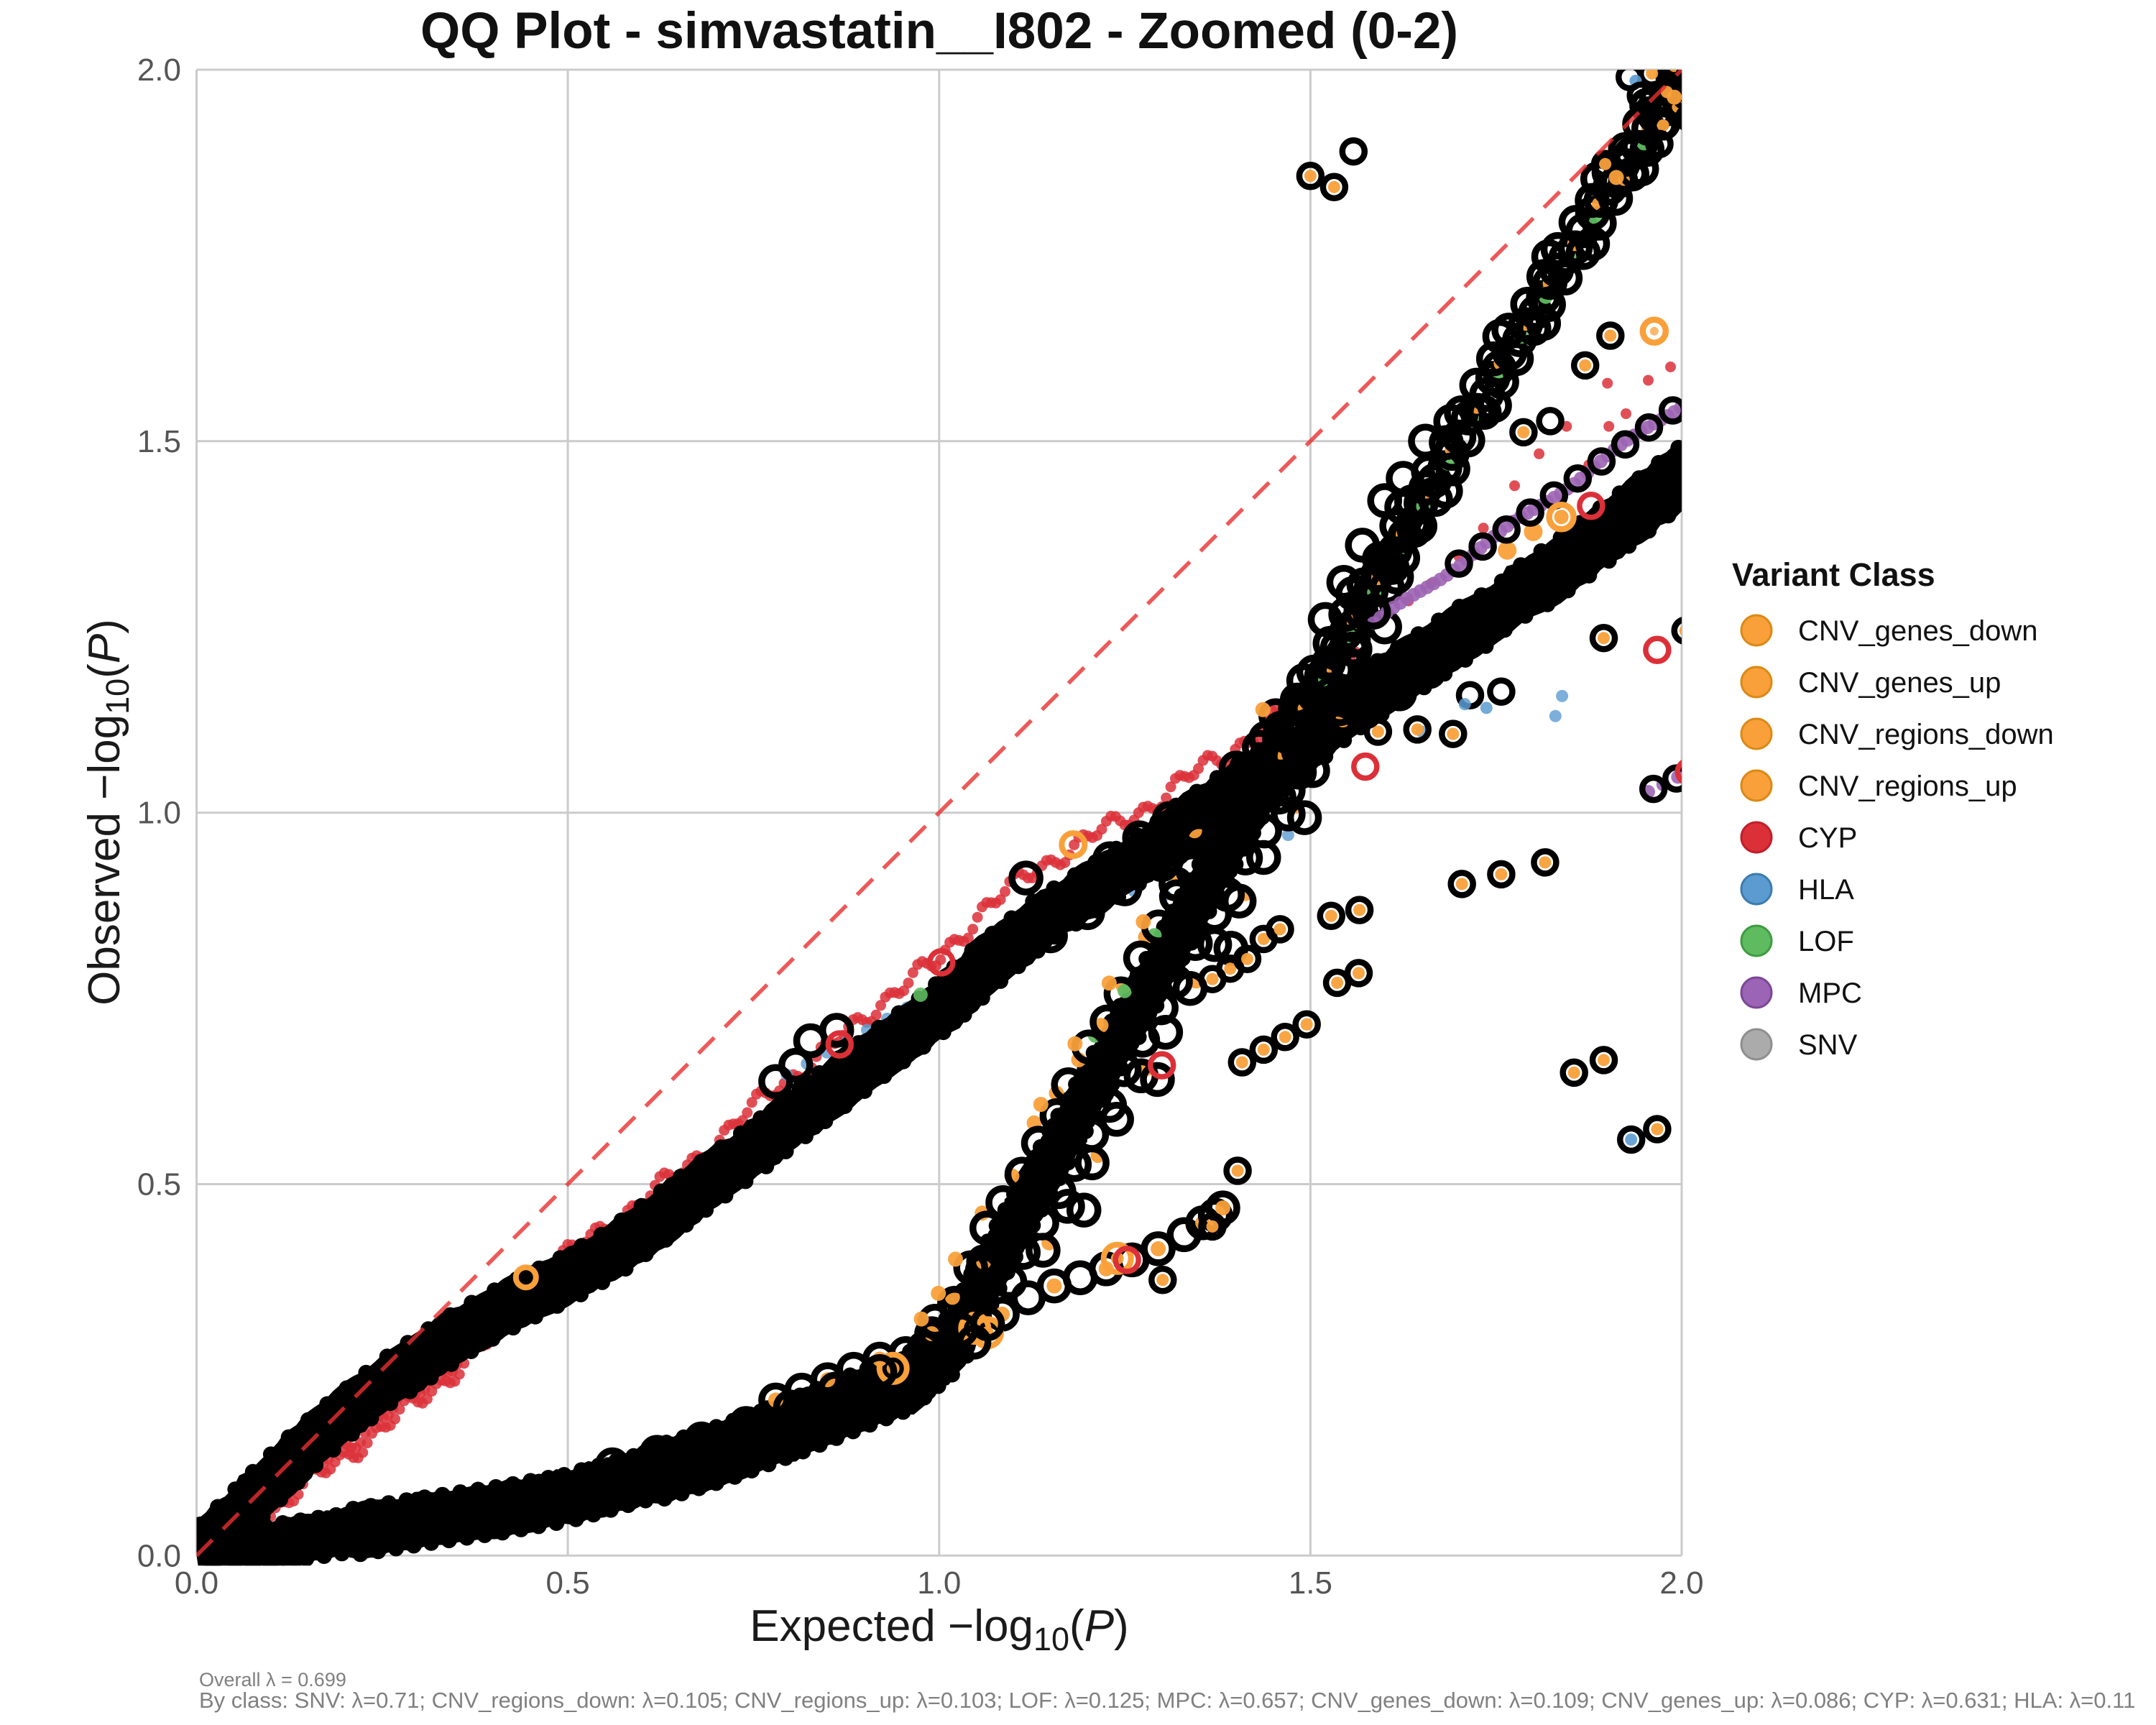 The height and width of the screenshot is (1725, 2156). Describe the element at coordinates (108, 812) in the screenshot. I see `svg-text: Observed −log10(P)` at that location.